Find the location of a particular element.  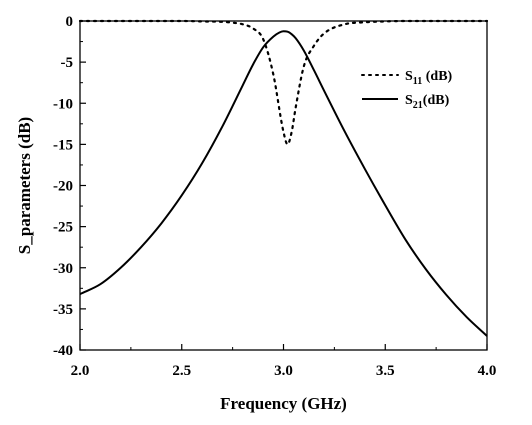

y-tick-label: 0 is located at coordinates (70, 22).